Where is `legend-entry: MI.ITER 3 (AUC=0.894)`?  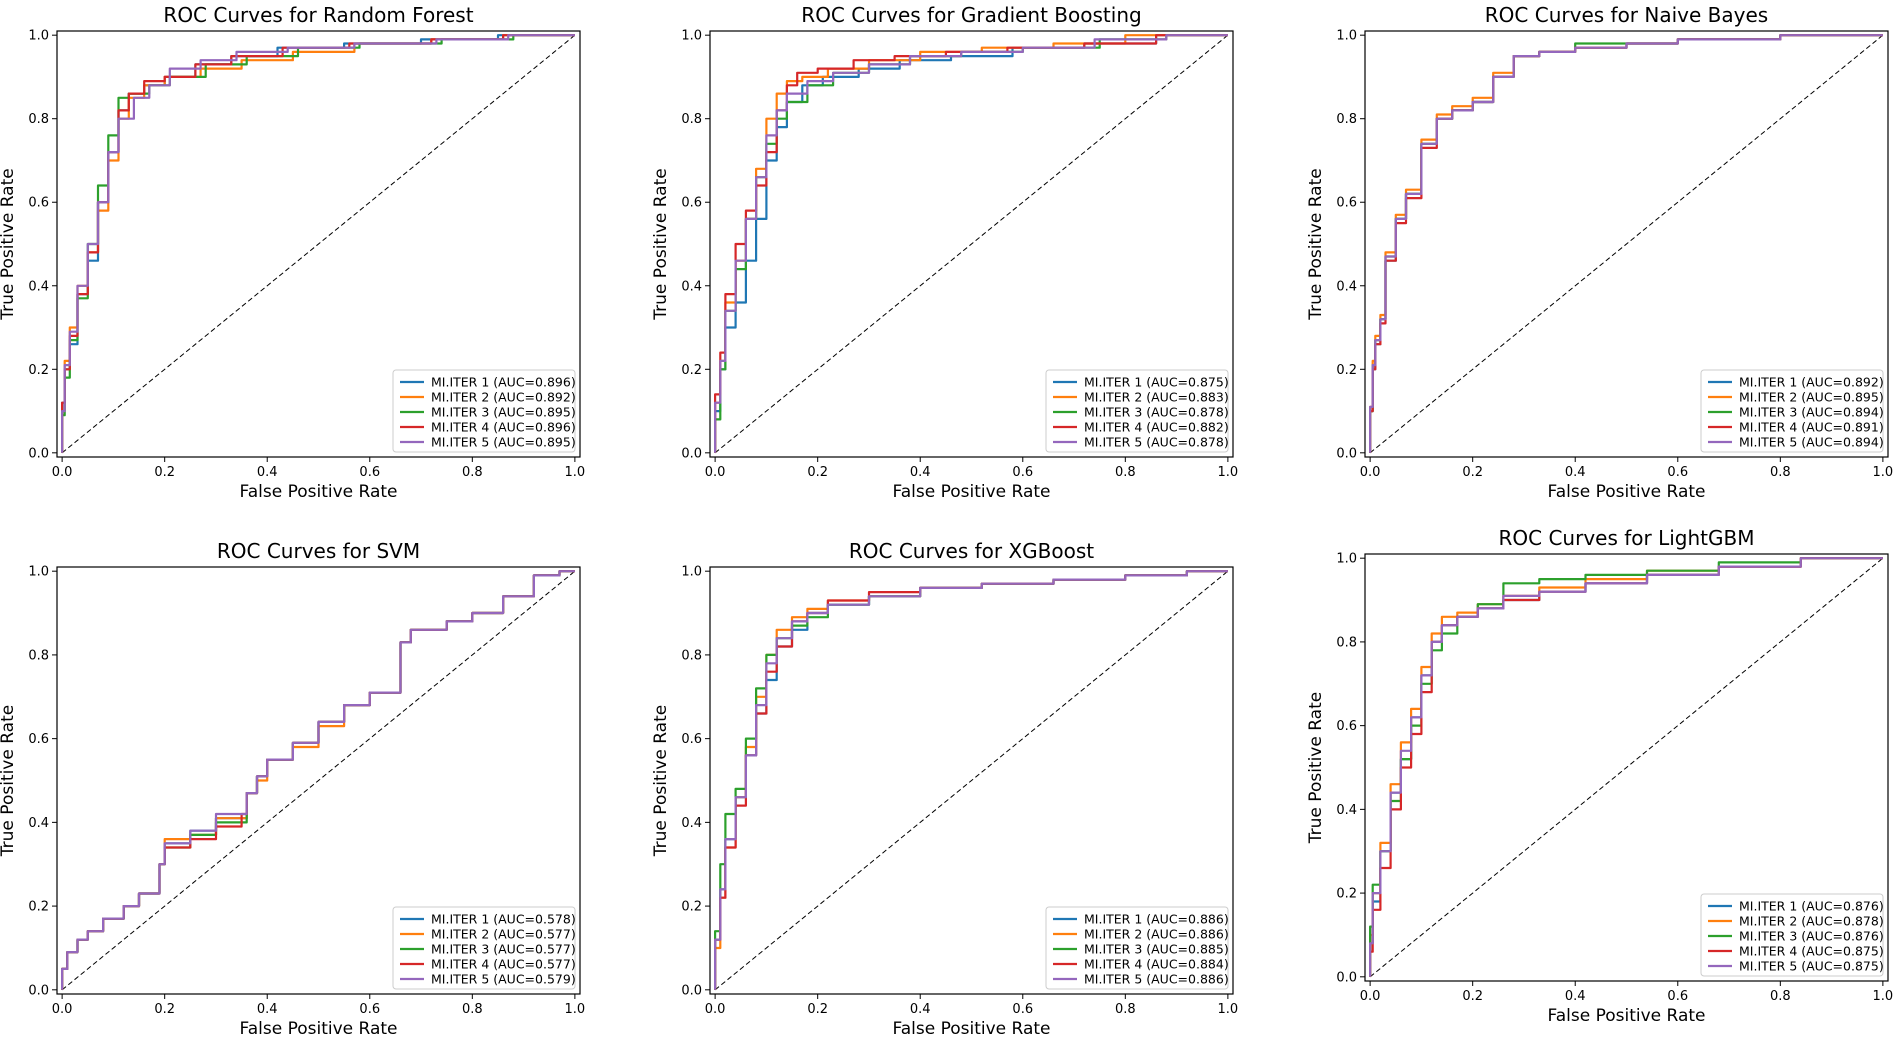 legend-entry: MI.ITER 3 (AUC=0.894) is located at coordinates (1811, 412).